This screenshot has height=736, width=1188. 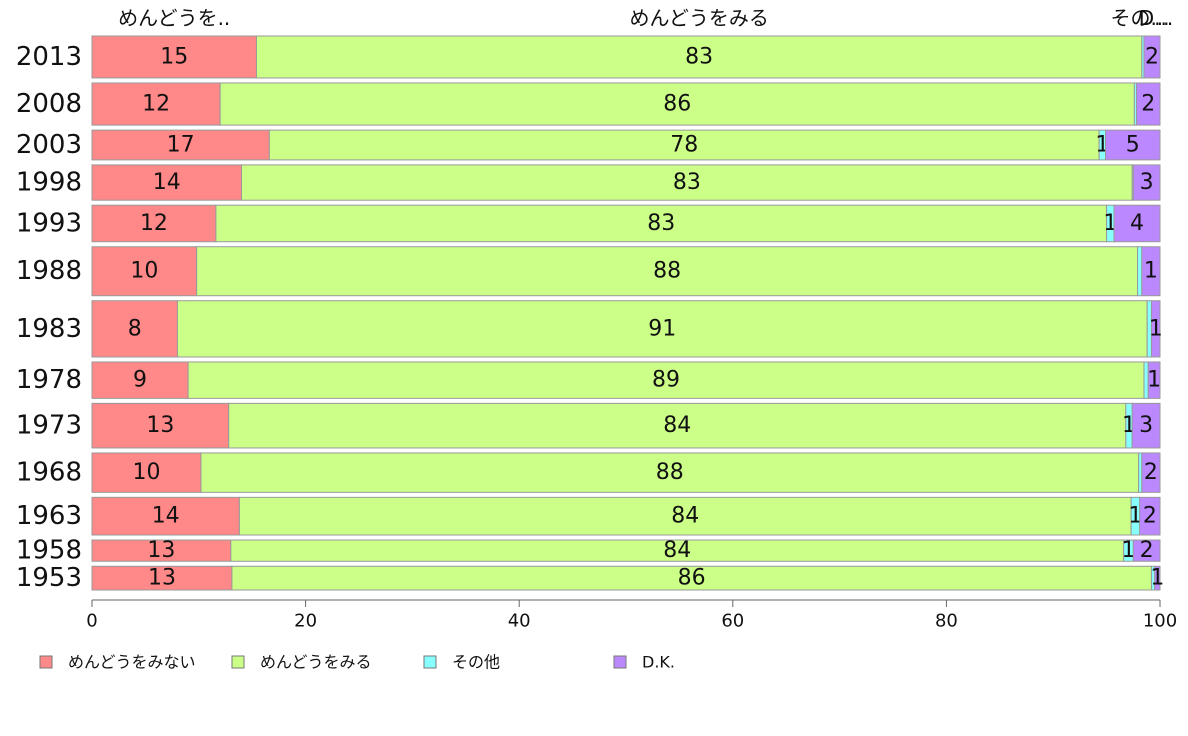 I want to click on legend-label: D.K., so click(x=658, y=662).